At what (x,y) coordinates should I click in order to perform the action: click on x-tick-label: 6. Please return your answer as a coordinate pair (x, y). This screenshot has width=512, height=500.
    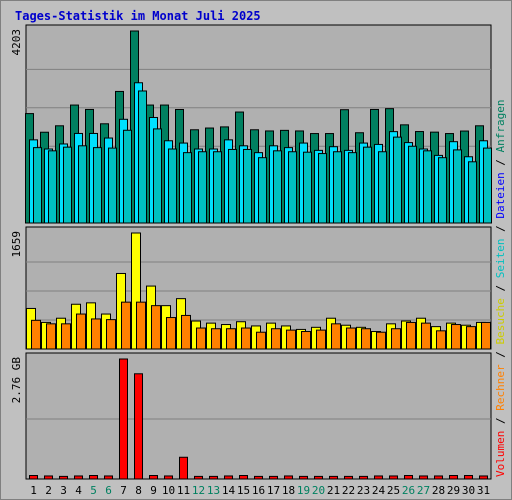
    Looking at the image, I should click on (108, 490).